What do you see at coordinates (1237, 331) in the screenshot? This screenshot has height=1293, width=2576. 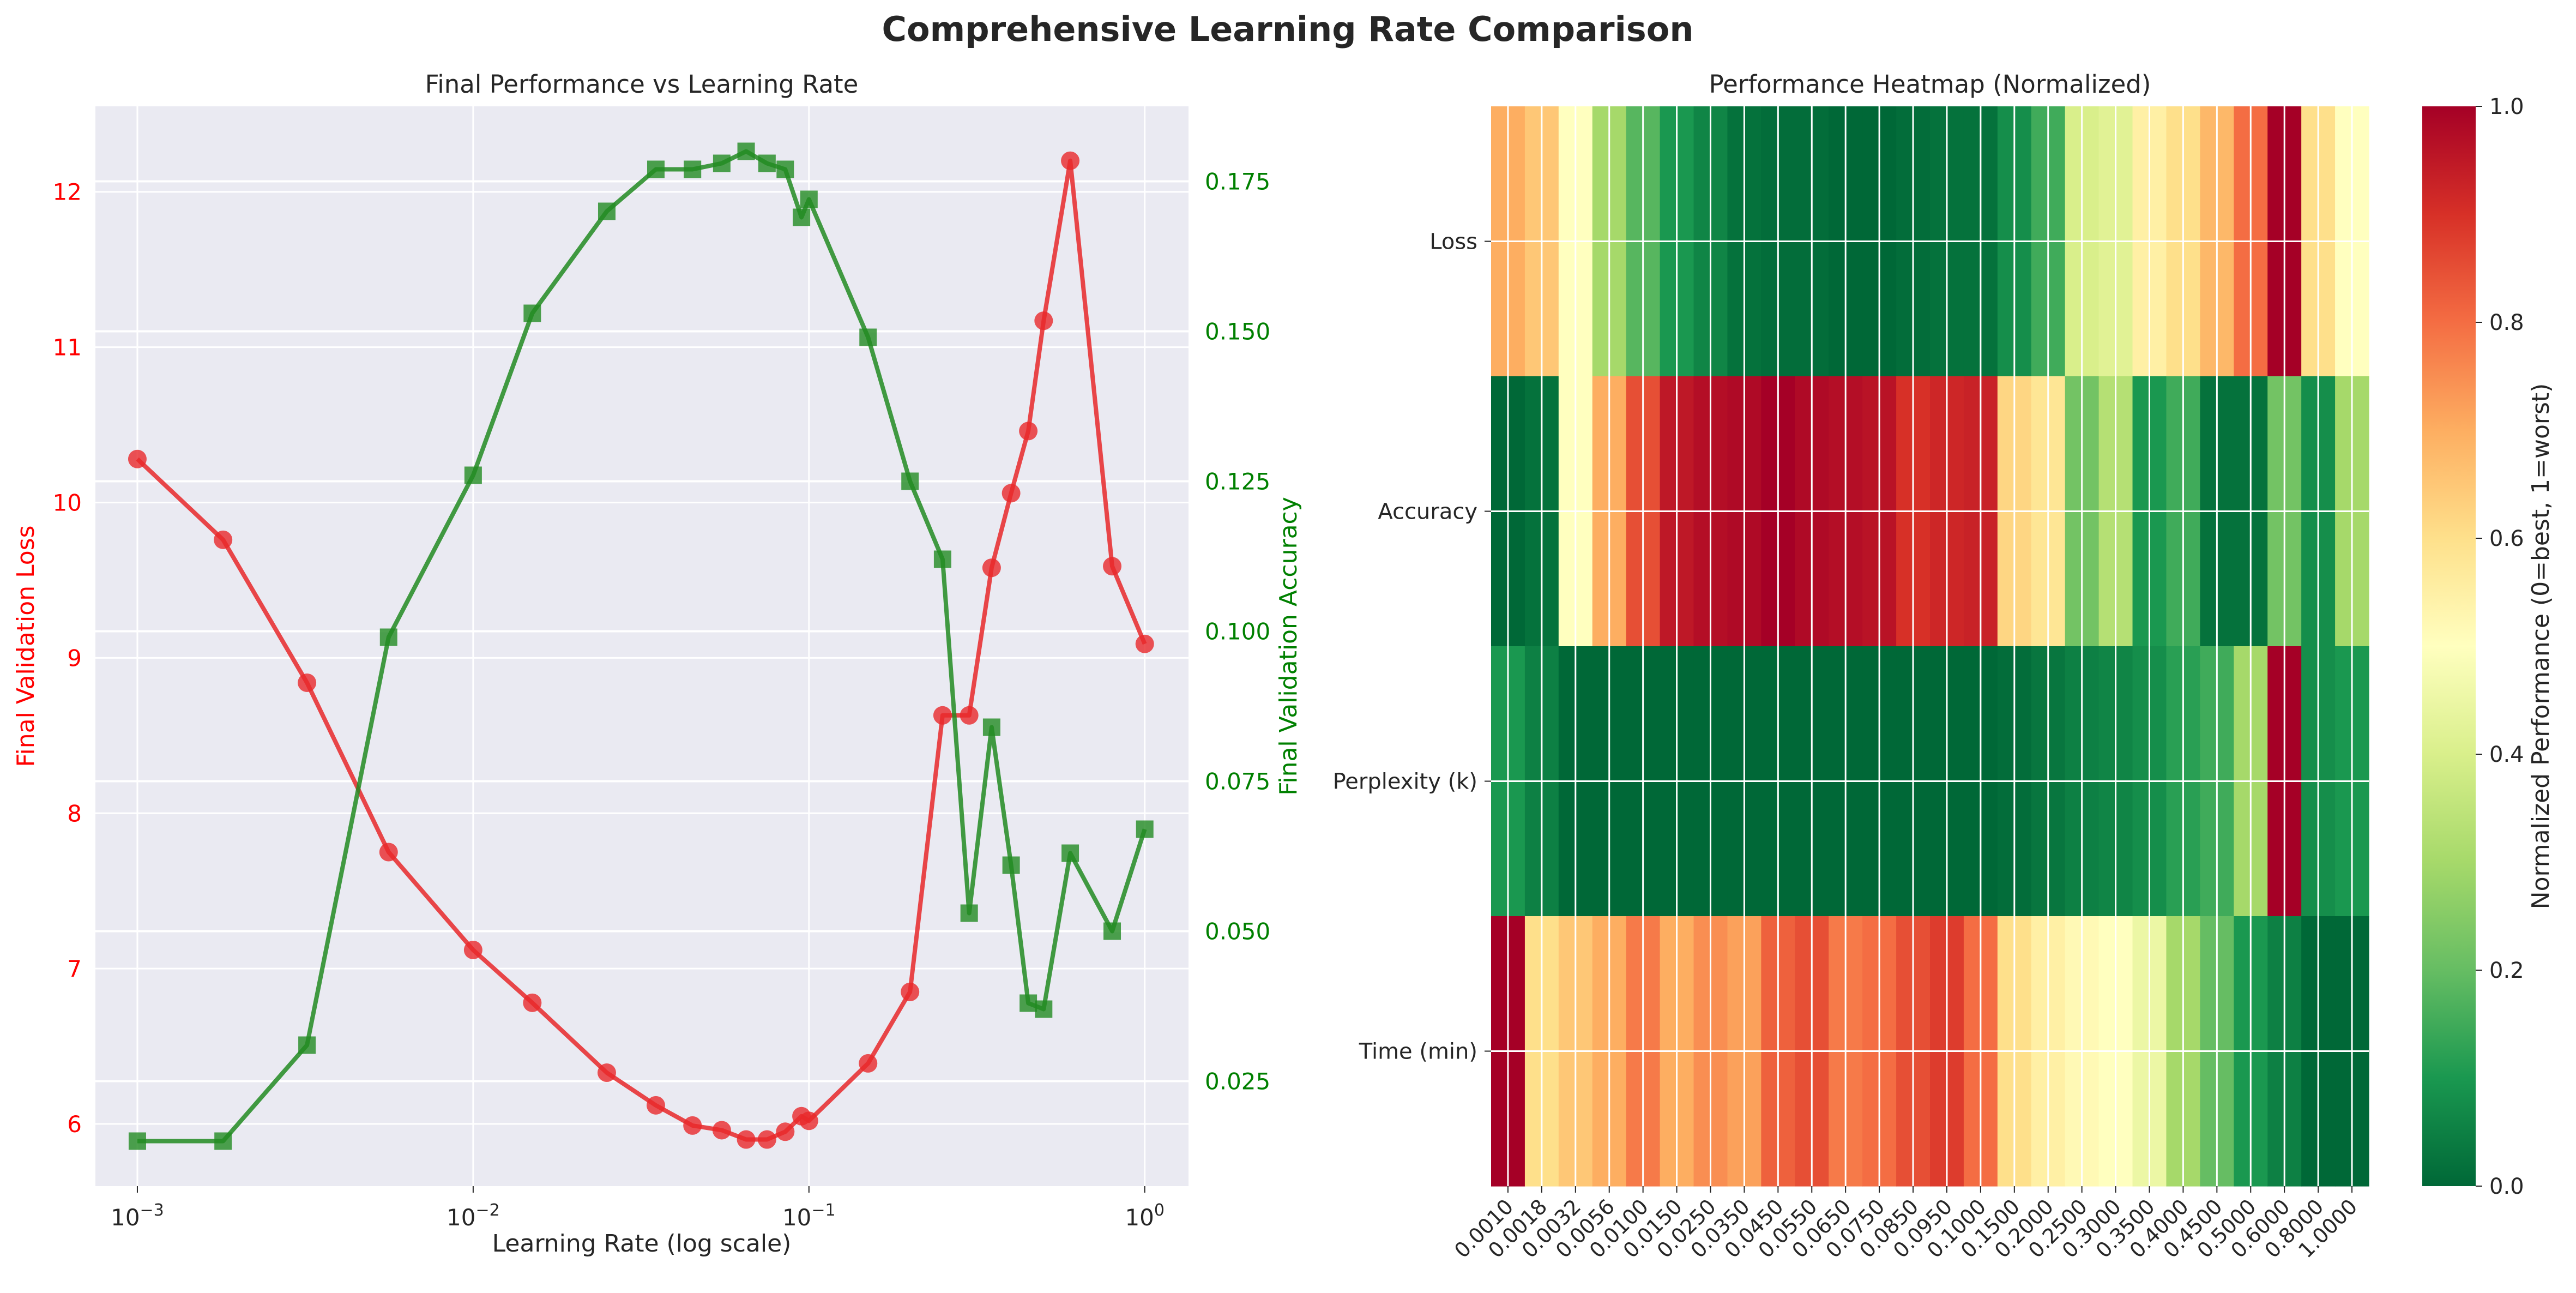 I see `right-y-tick-label: 0.150` at bounding box center [1237, 331].